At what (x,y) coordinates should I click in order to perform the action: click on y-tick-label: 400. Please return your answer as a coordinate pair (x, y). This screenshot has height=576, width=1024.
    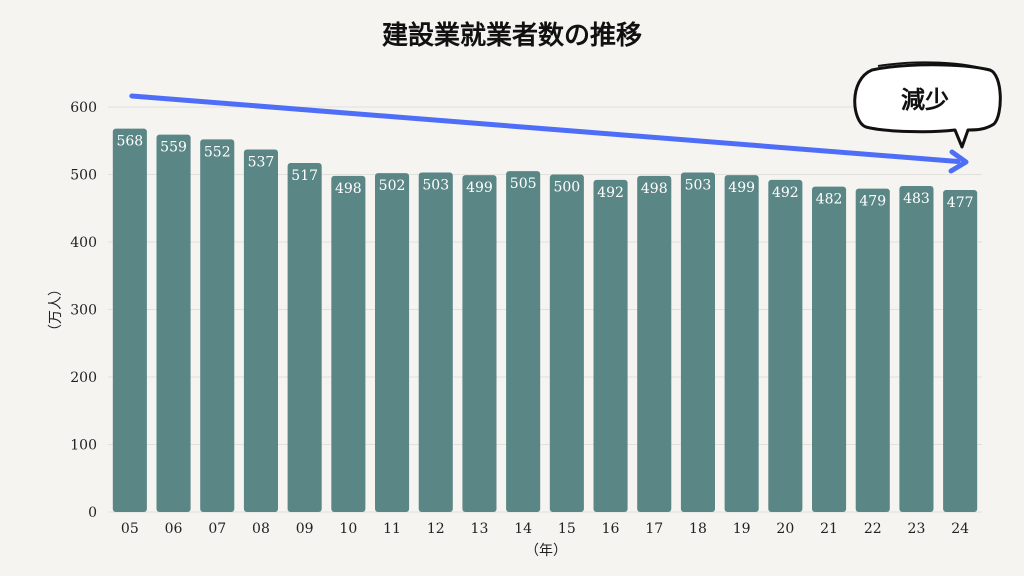
    Looking at the image, I should click on (83, 243).